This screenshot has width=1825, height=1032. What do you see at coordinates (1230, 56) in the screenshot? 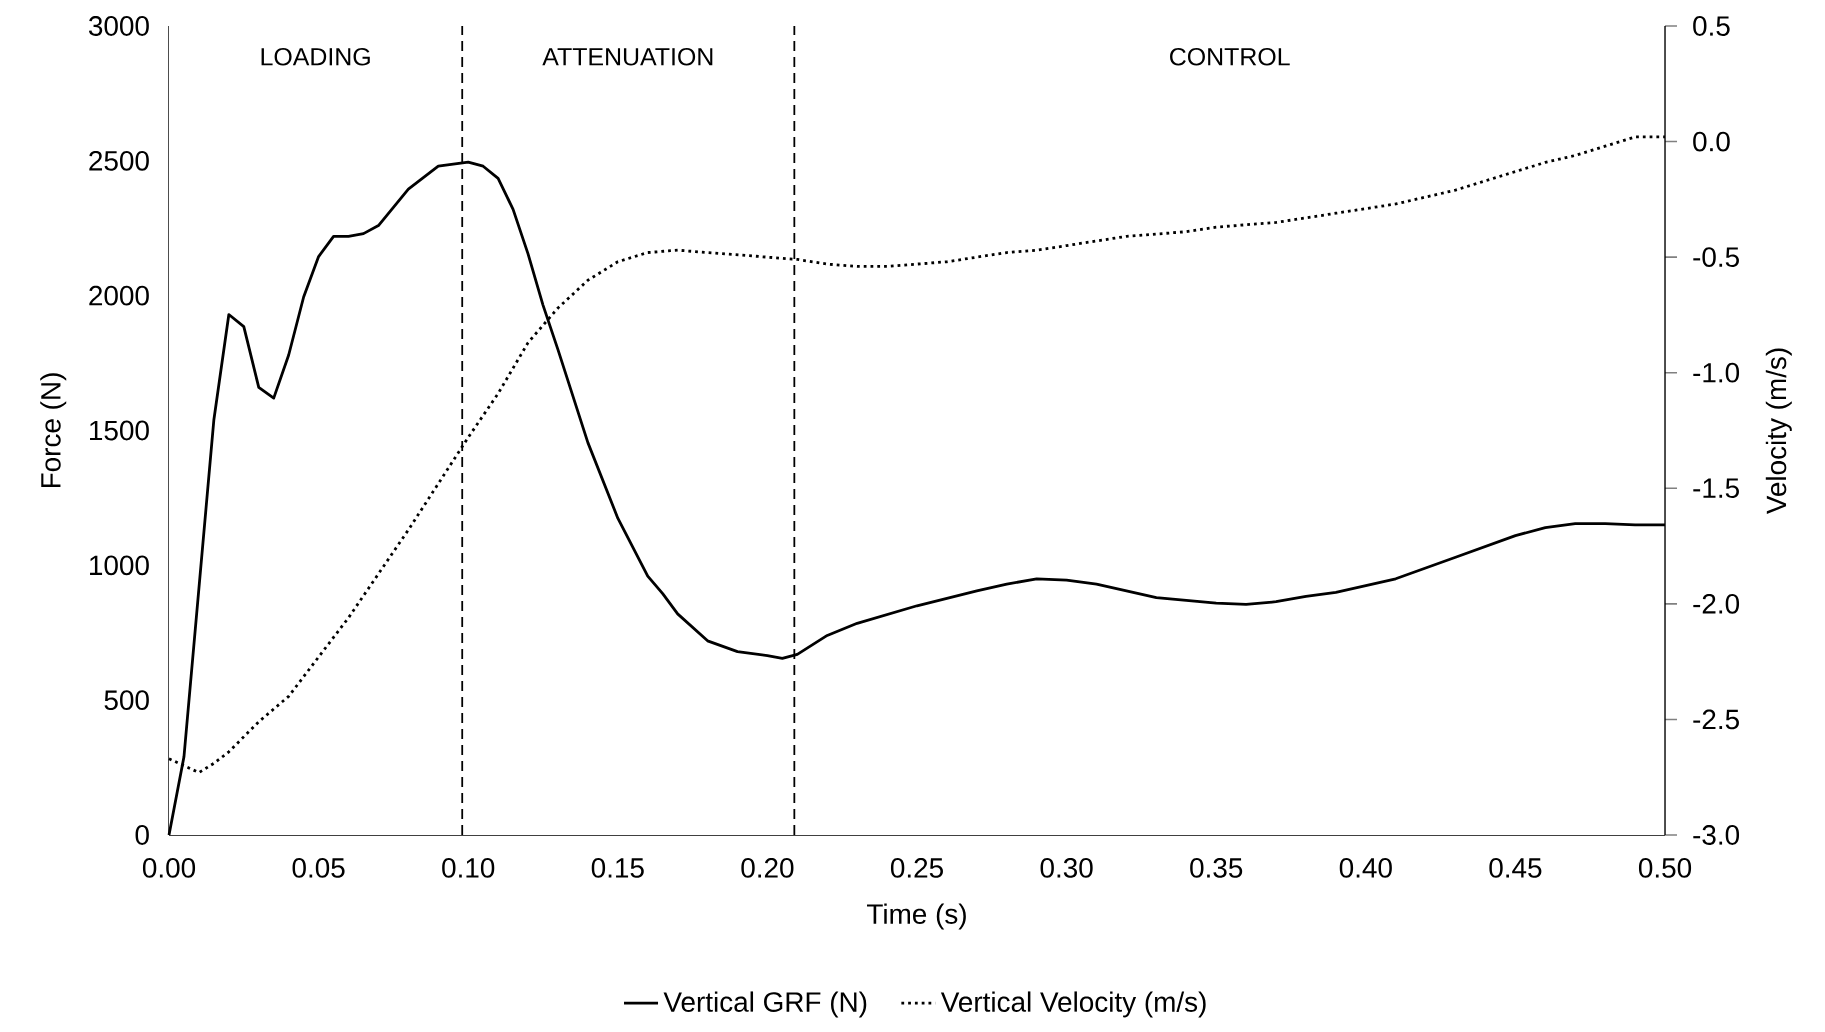
I see `band-label: CONTROL` at bounding box center [1230, 56].